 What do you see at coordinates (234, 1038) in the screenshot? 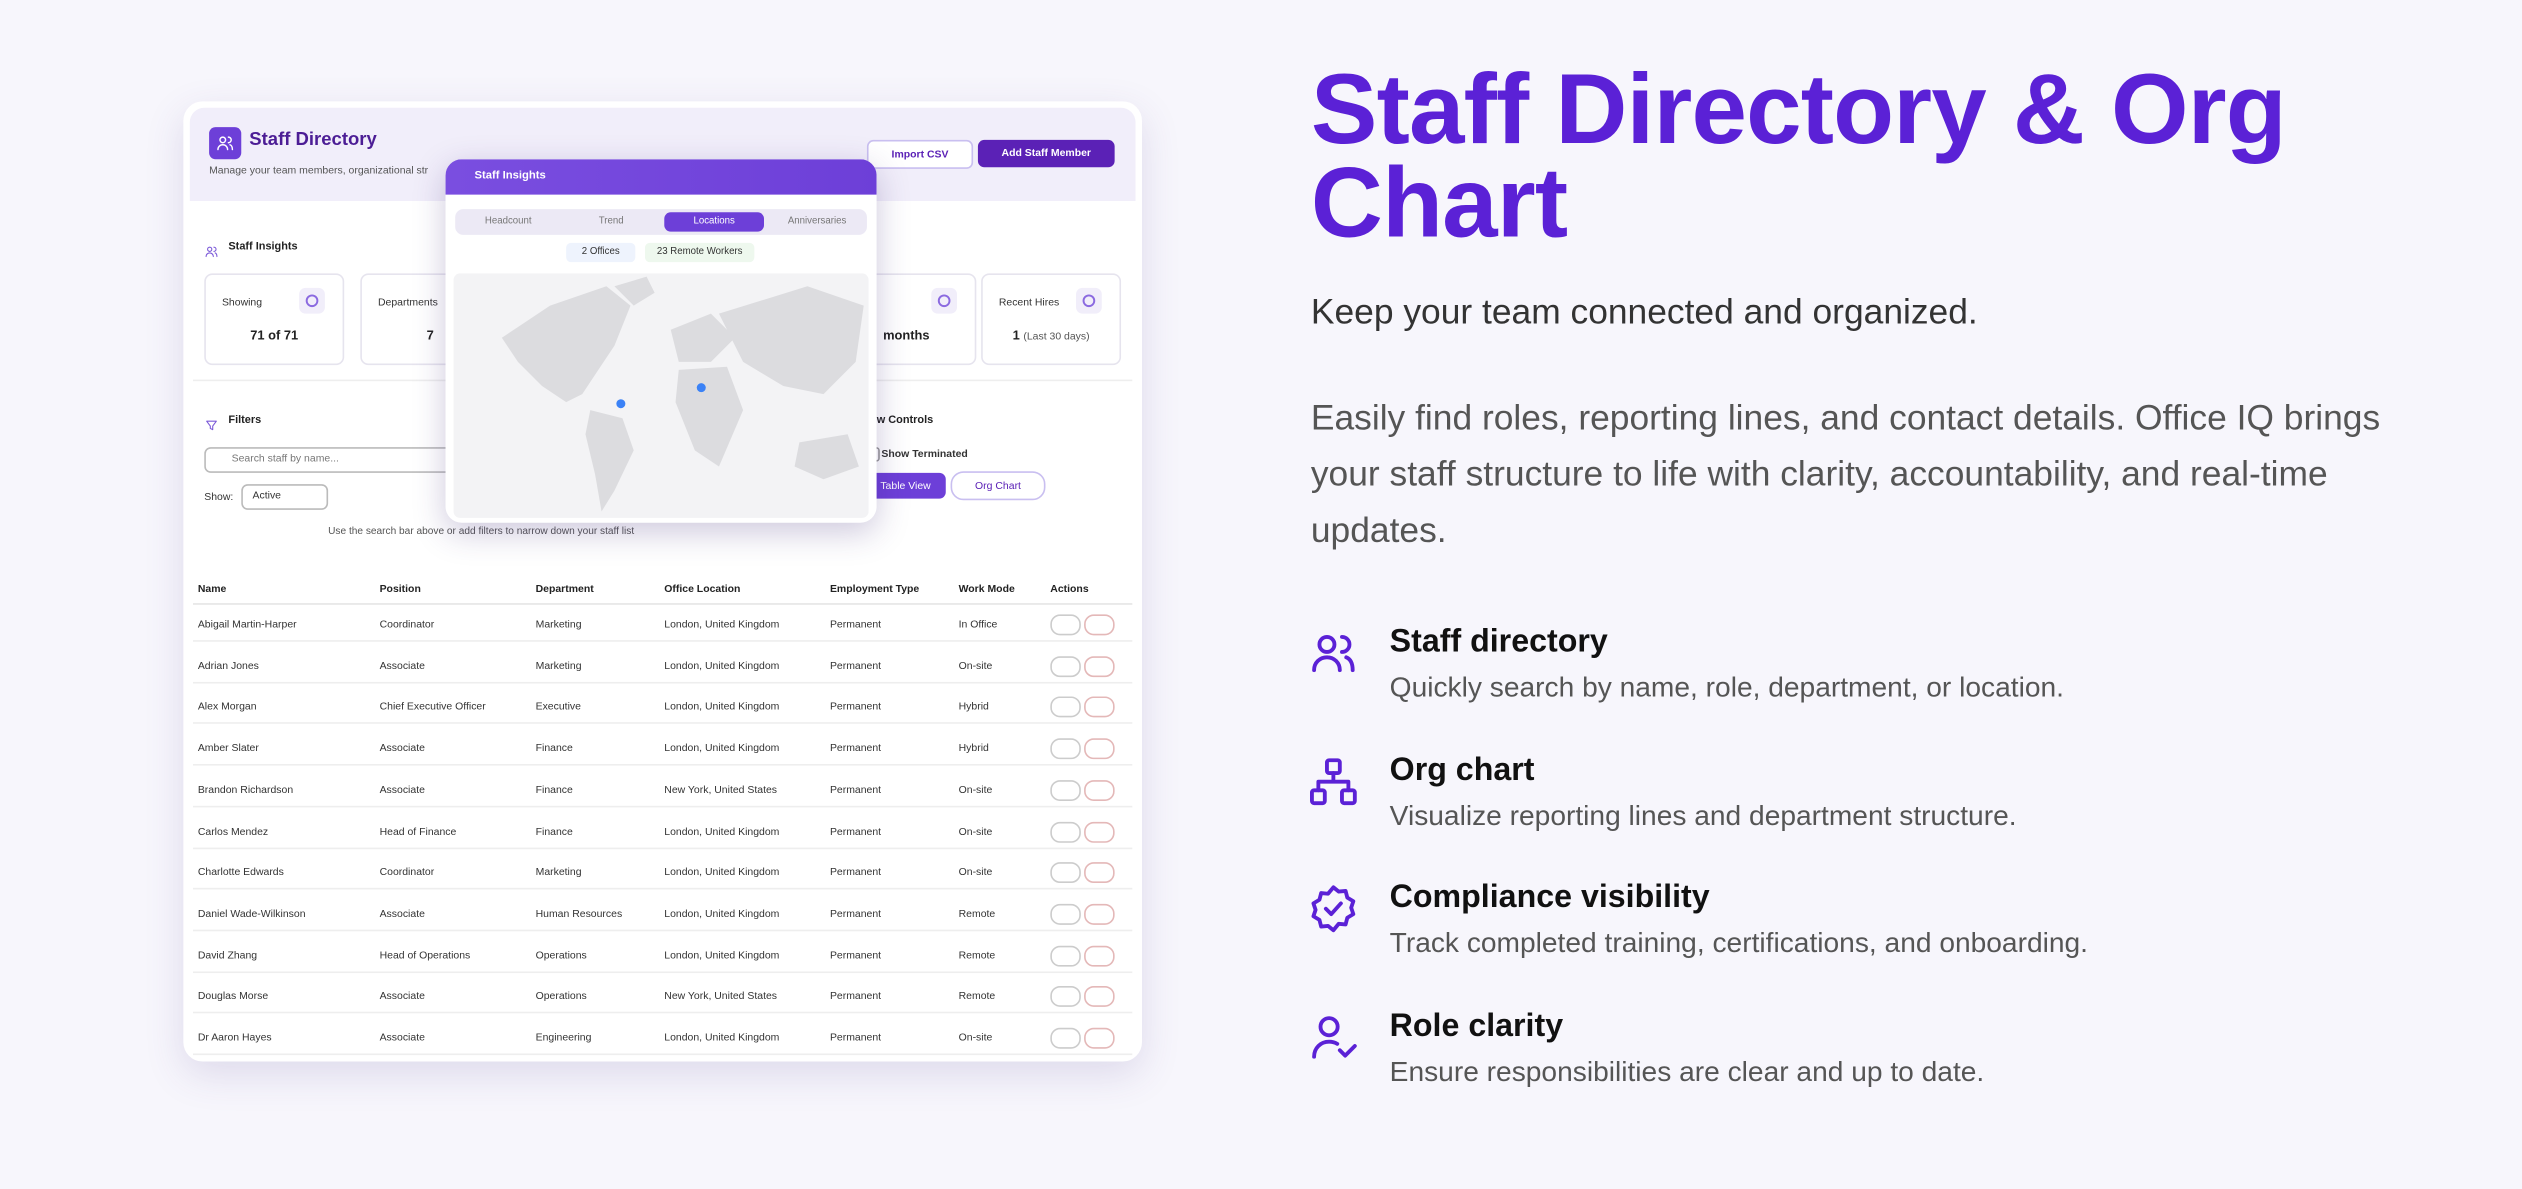
I see `table-cell: Dr Aaron Hayes` at bounding box center [234, 1038].